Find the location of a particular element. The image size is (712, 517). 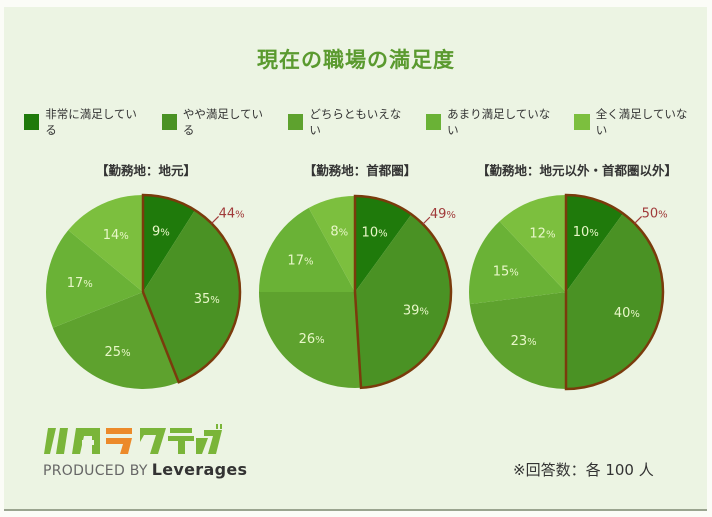

slice-label: 25% is located at coordinates (118, 352).